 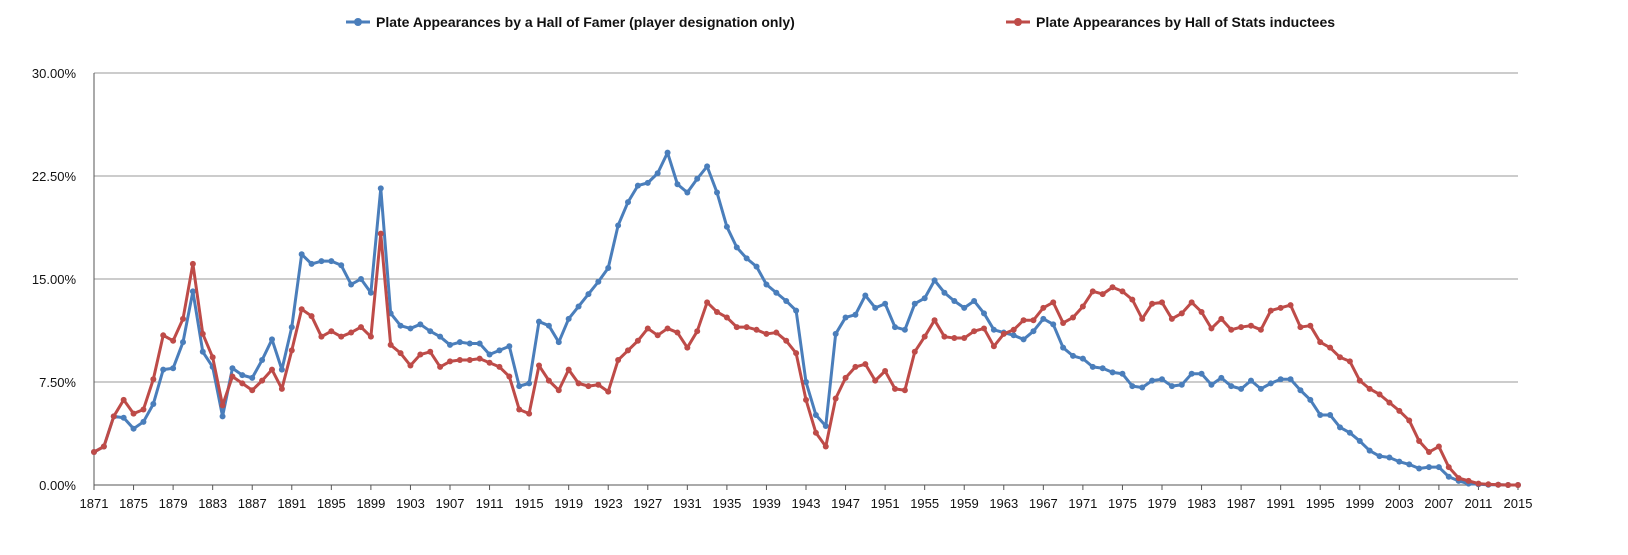 What do you see at coordinates (1359, 503) in the screenshot?
I see `x-tick-label: 1999` at bounding box center [1359, 503].